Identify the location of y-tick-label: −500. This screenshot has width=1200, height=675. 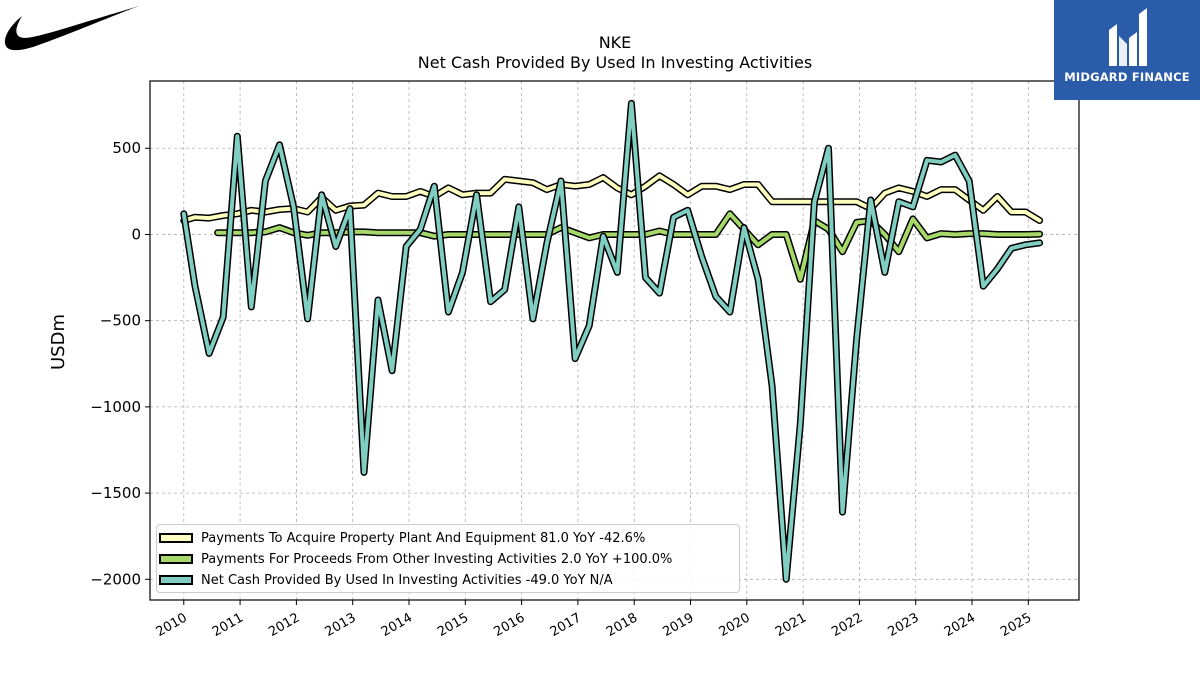
(120, 321).